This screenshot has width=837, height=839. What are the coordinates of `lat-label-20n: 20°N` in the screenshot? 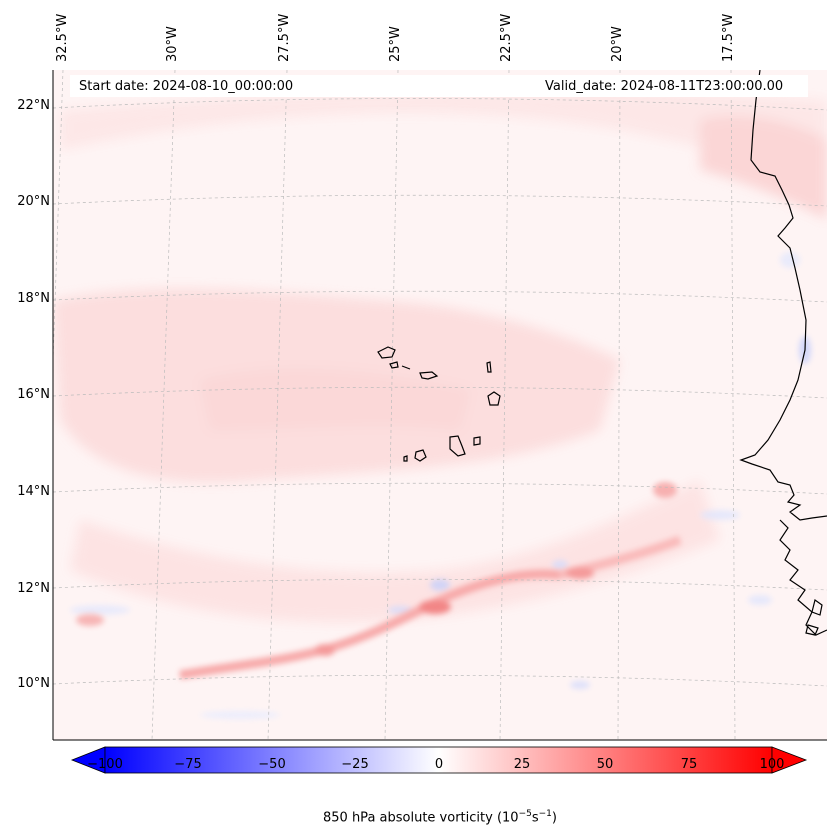 It's located at (33, 201).